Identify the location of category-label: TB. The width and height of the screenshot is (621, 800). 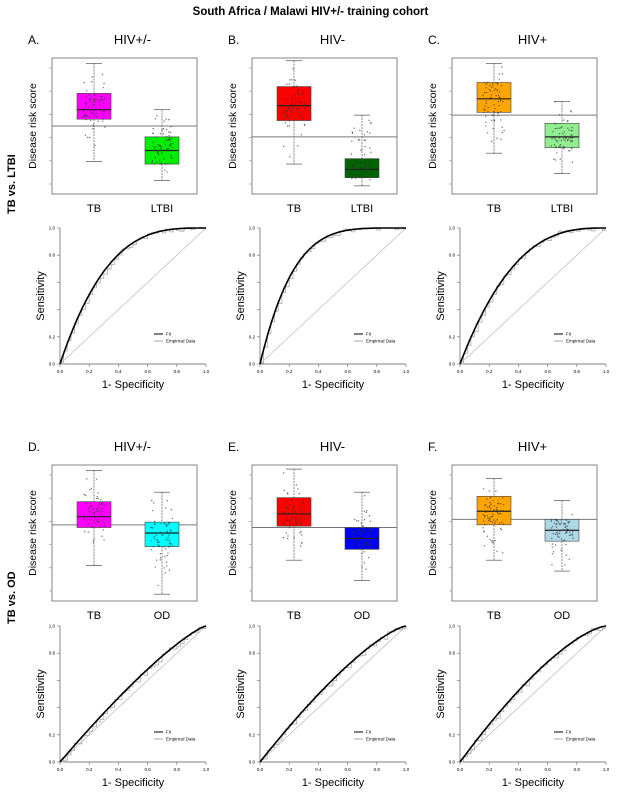
(94, 209).